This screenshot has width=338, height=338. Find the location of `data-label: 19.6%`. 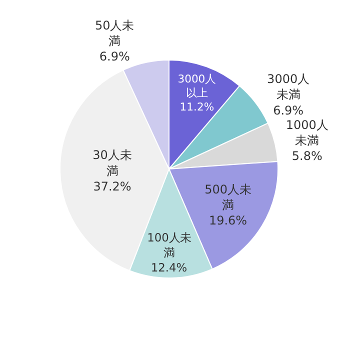

data-label: 19.6% is located at coordinates (228, 221).